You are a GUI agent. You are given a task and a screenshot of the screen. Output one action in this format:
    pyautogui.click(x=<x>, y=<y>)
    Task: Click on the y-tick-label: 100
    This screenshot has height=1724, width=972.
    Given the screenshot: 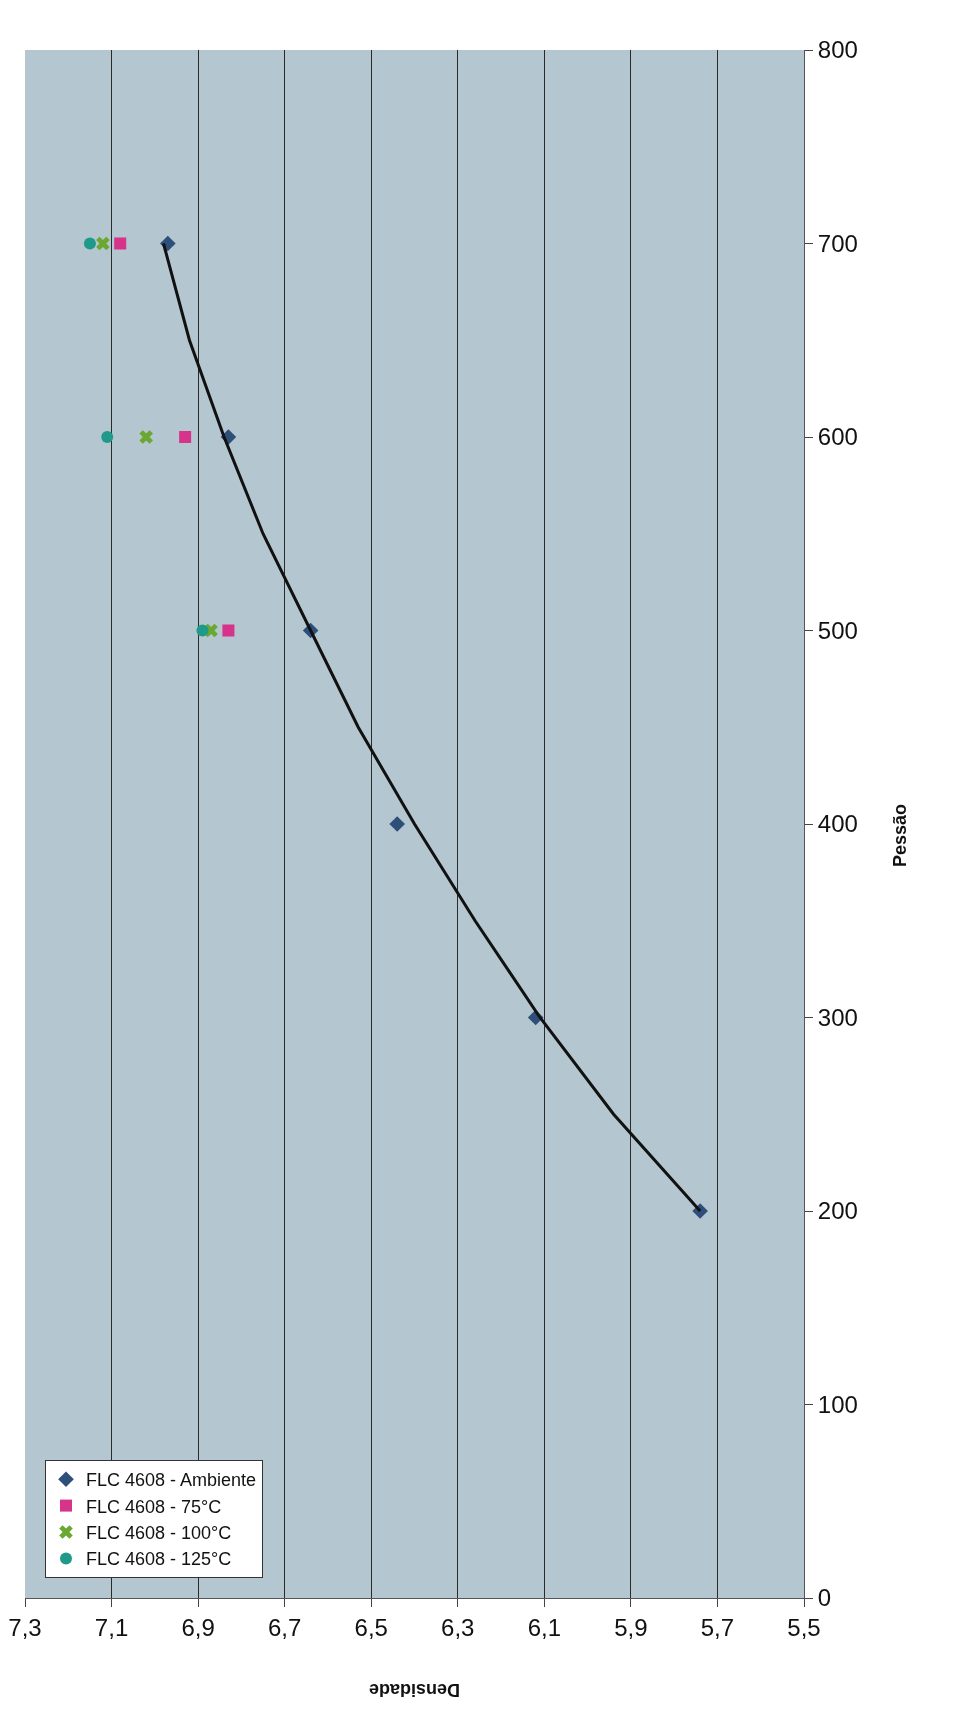 What is the action you would take?
    pyautogui.click(x=837, y=1404)
    